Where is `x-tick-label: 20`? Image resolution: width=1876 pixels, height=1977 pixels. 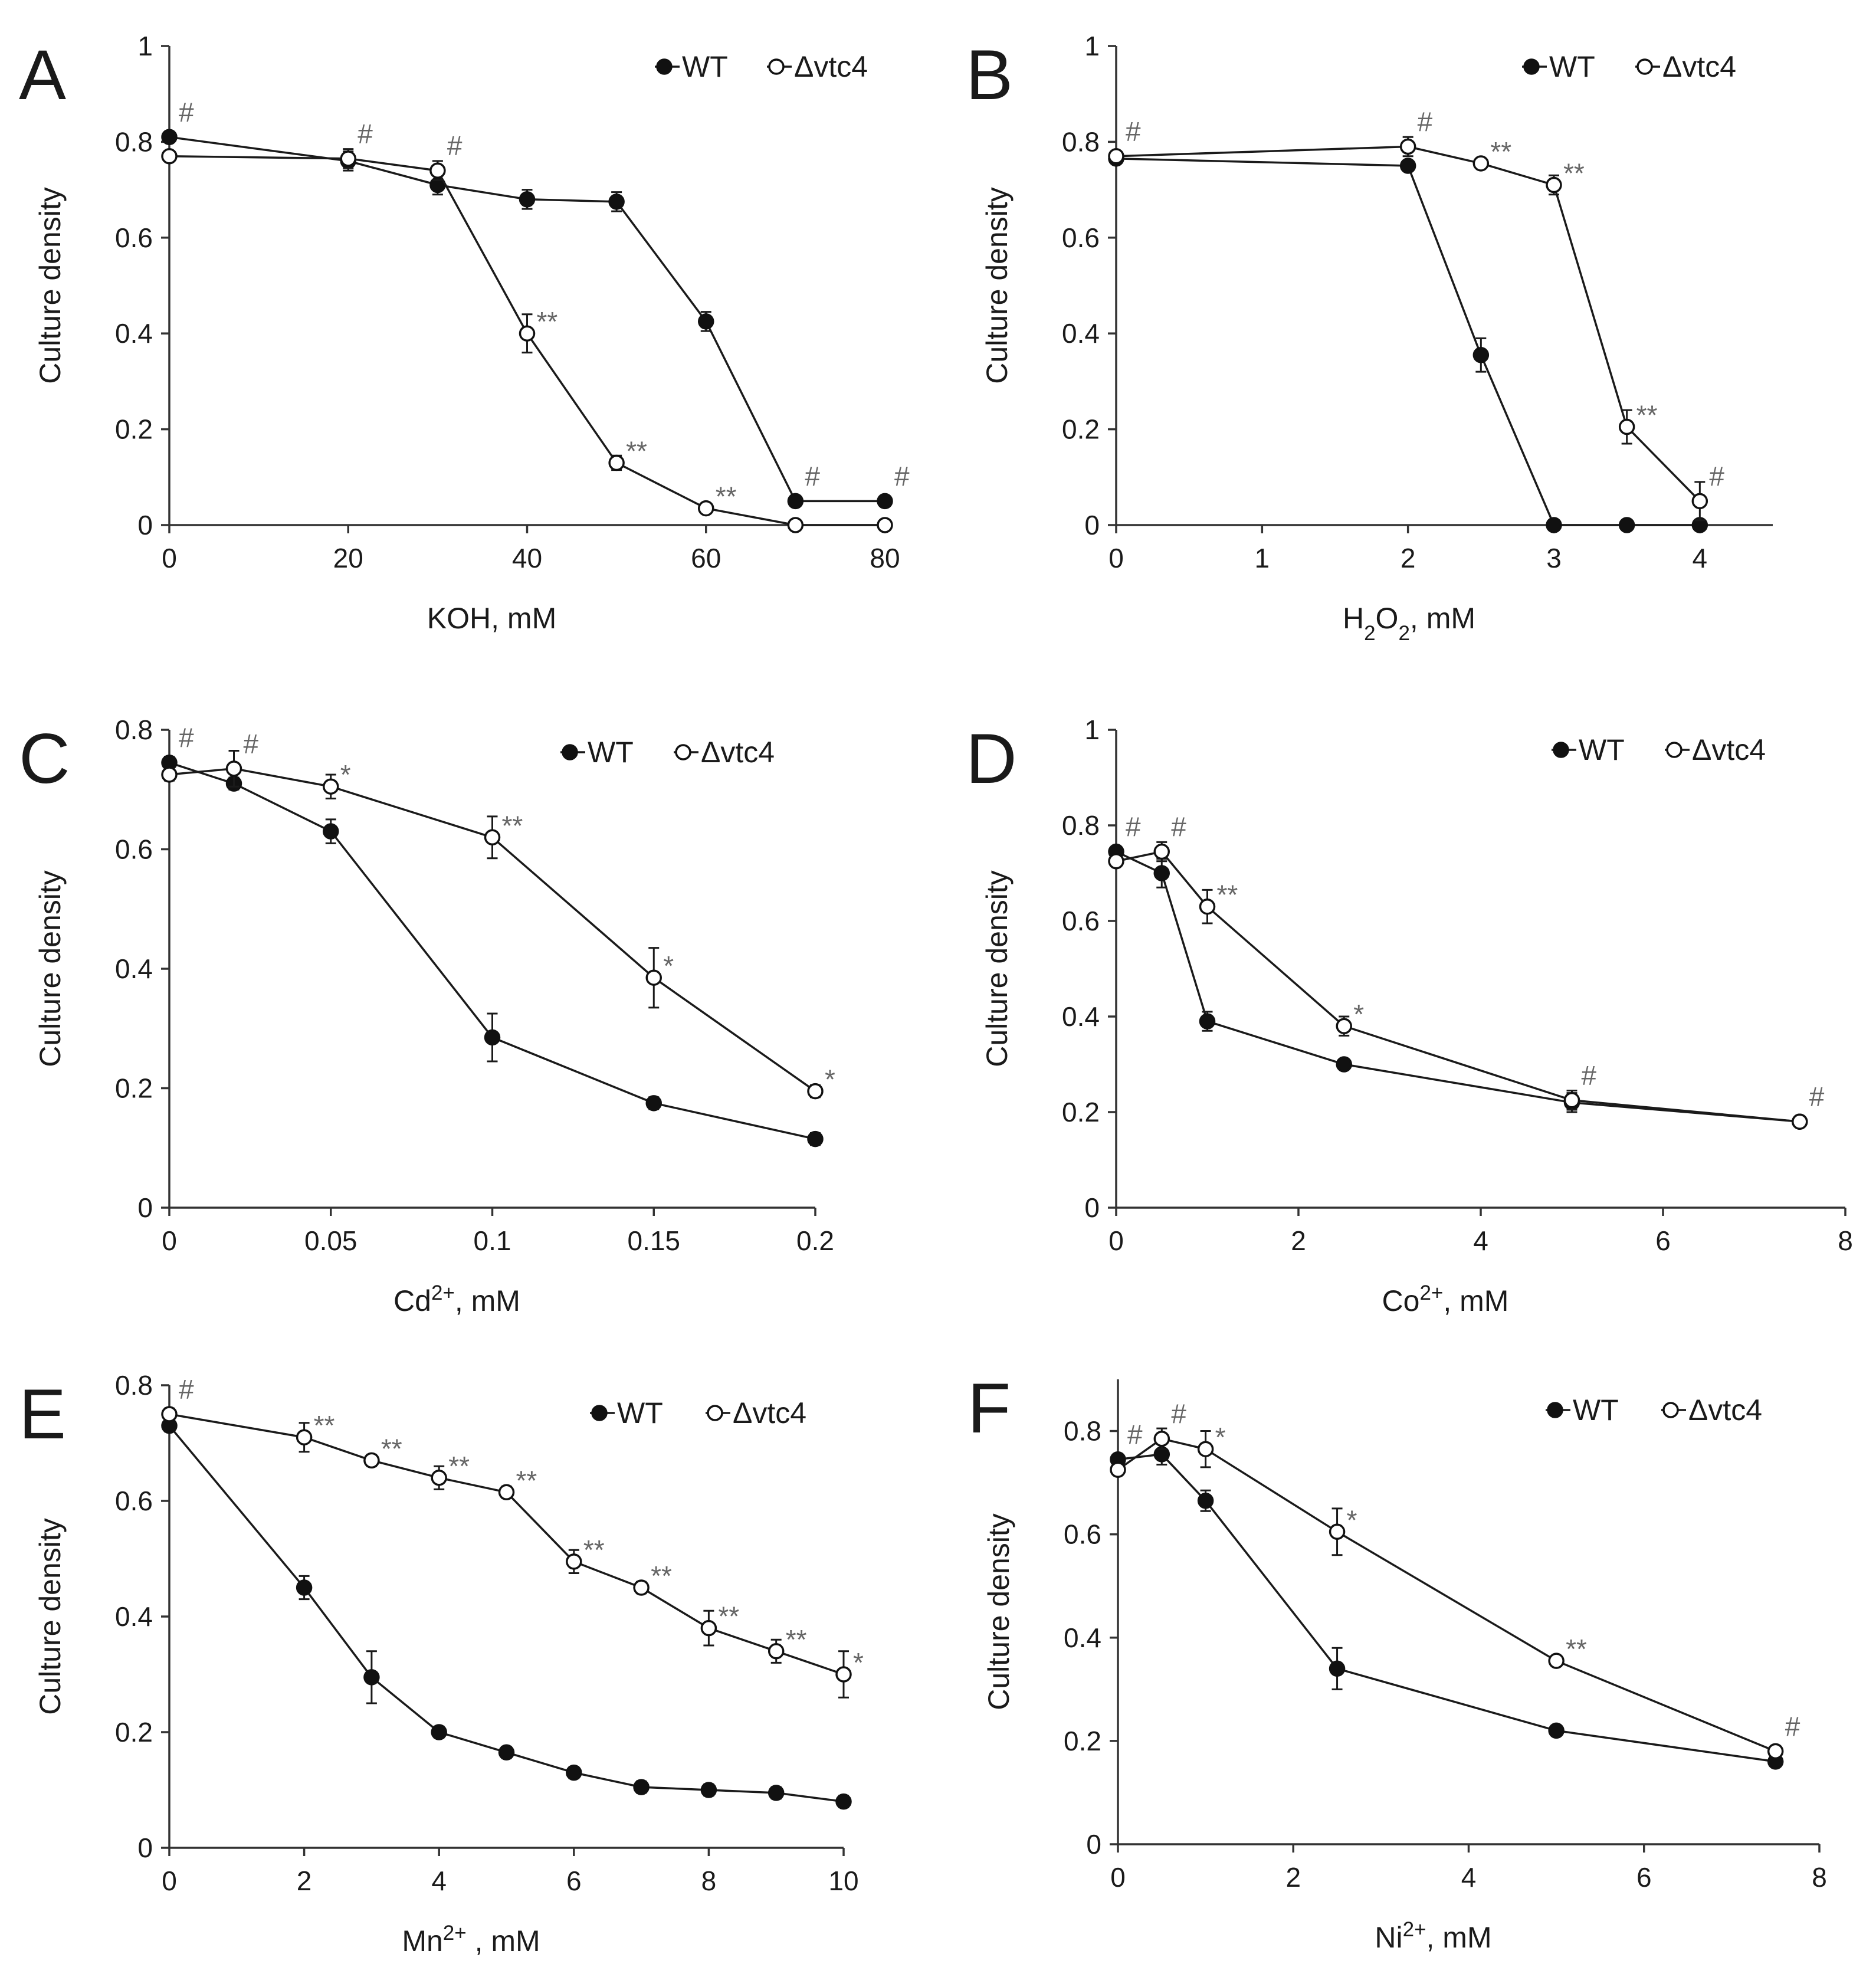 x-tick-label: 20 is located at coordinates (348, 558).